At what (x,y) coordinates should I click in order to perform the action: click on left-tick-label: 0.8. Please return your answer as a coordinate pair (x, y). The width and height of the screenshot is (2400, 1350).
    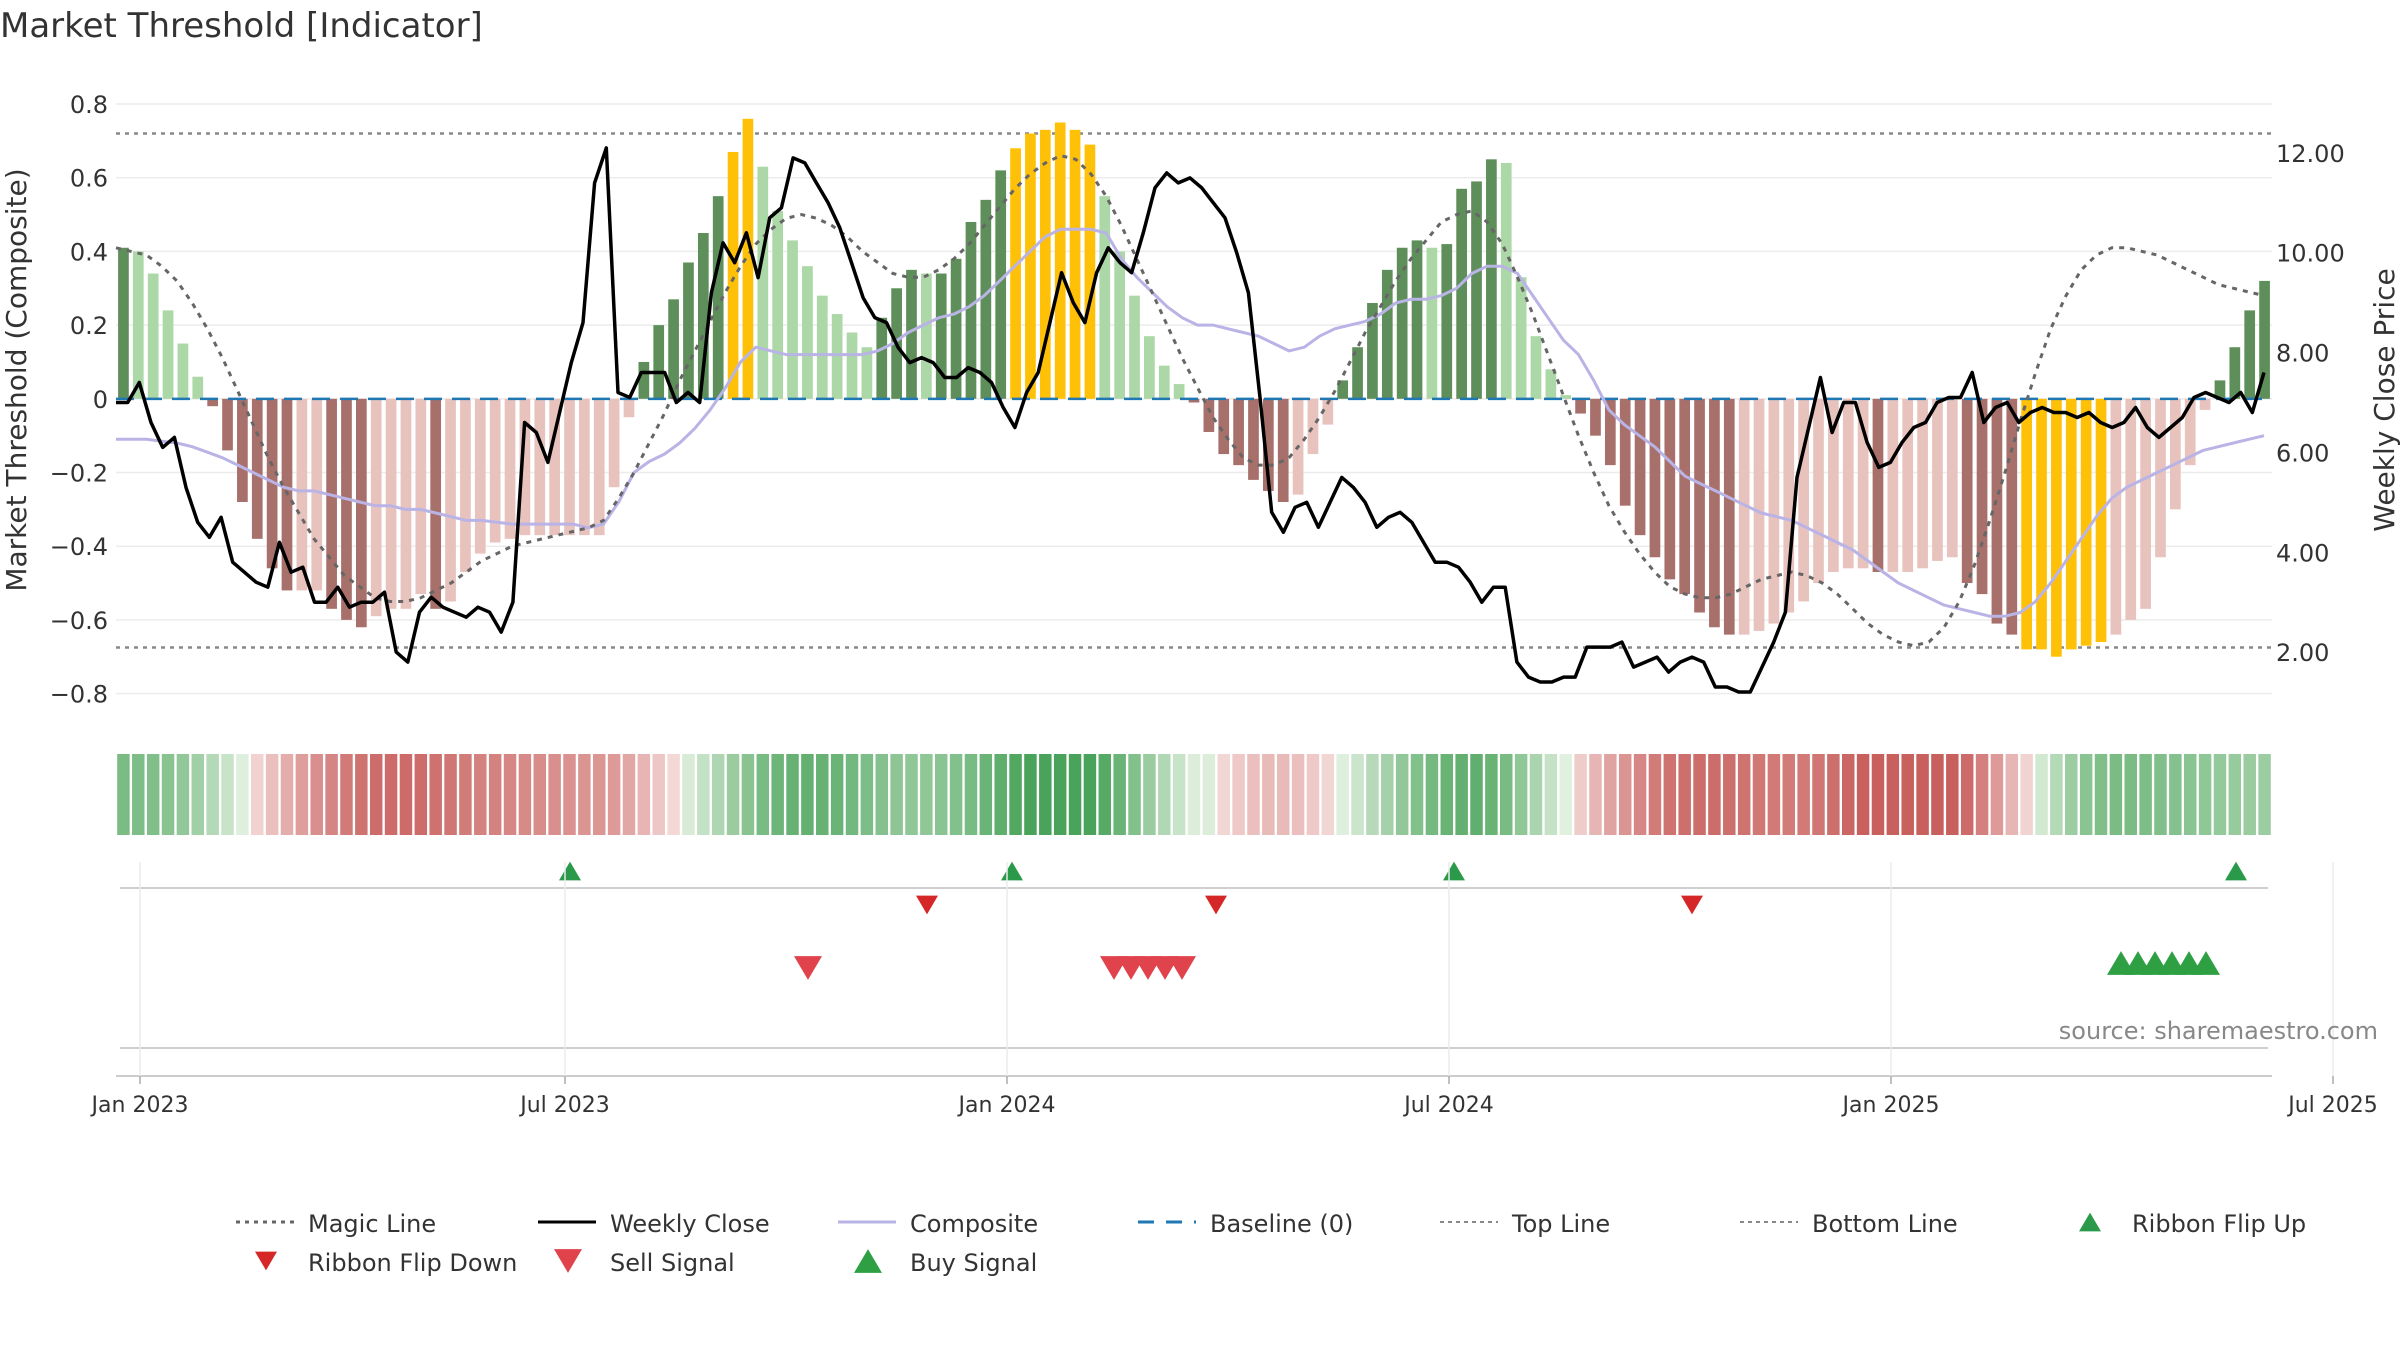
    Looking at the image, I should click on (89, 105).